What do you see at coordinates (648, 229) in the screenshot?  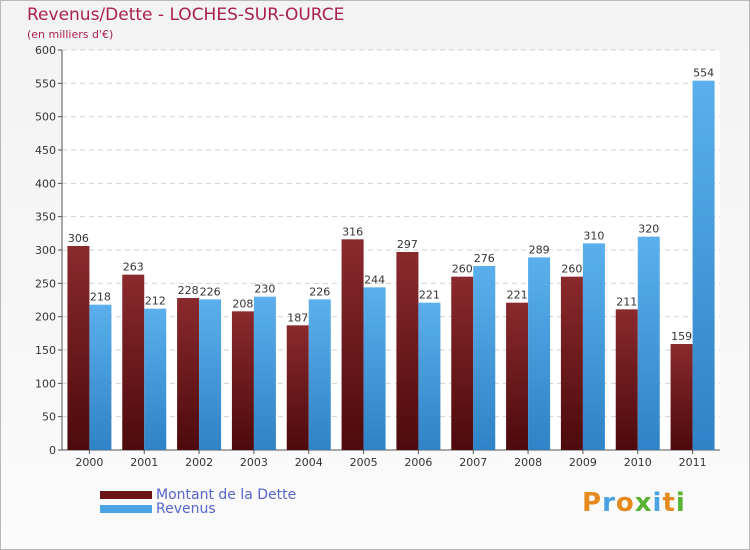 I see `data-label: 320` at bounding box center [648, 229].